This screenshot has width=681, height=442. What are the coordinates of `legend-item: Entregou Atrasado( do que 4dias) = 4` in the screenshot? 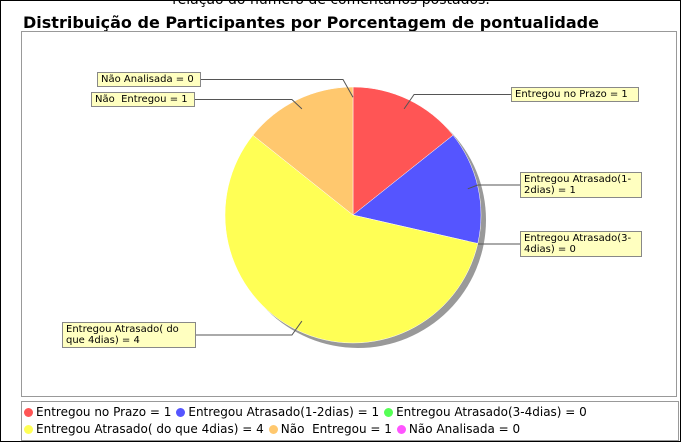 It's located at (144, 429).